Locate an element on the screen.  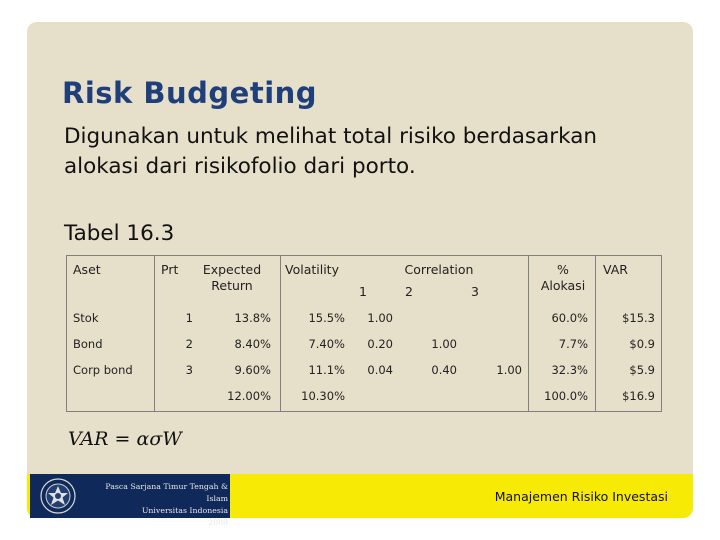
cell-alokasi: 60.0% is located at coordinates (569, 318).